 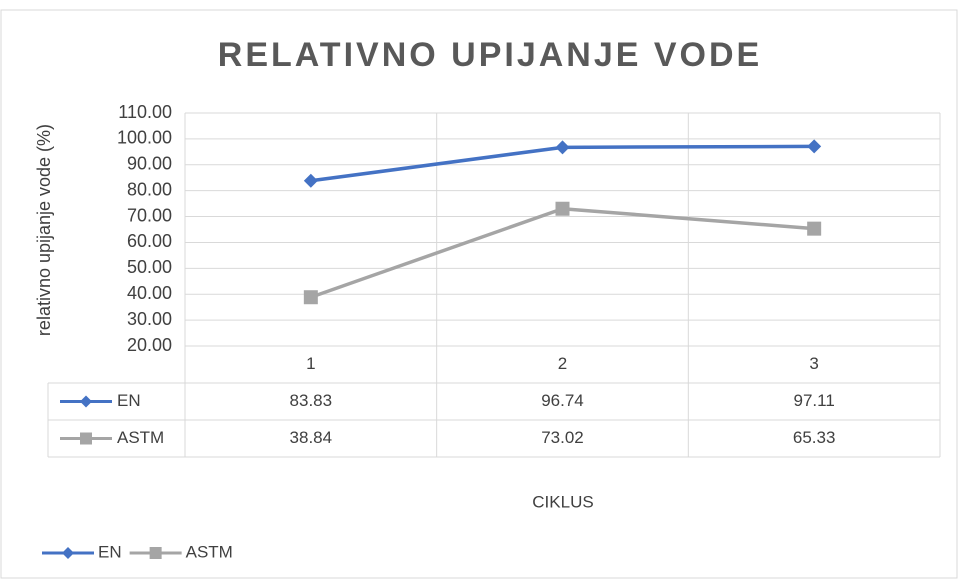 What do you see at coordinates (129, 400) in the screenshot?
I see `table-series-name: EN` at bounding box center [129, 400].